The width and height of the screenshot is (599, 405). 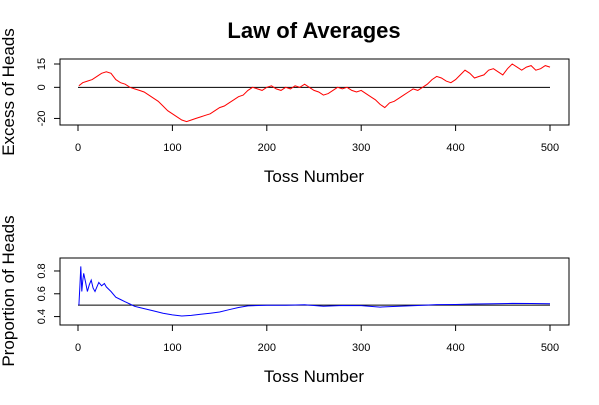 What do you see at coordinates (9, 92) in the screenshot?
I see `y-axis-title: Excess of Heads` at bounding box center [9, 92].